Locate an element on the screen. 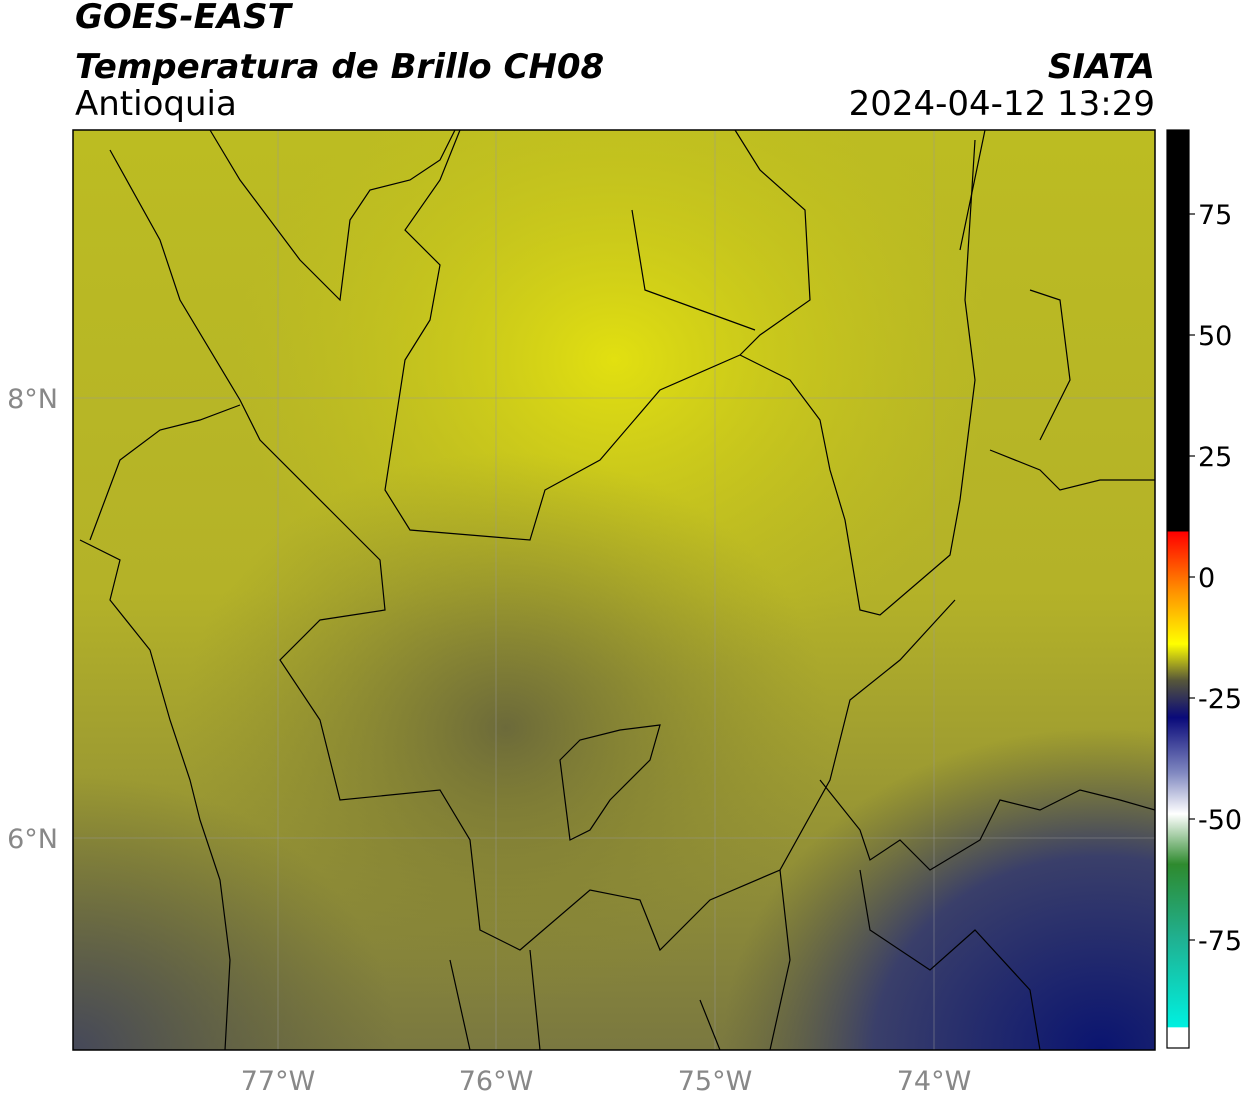 This screenshot has width=1252, height=1099. lat-label: 8°N is located at coordinates (32, 399).